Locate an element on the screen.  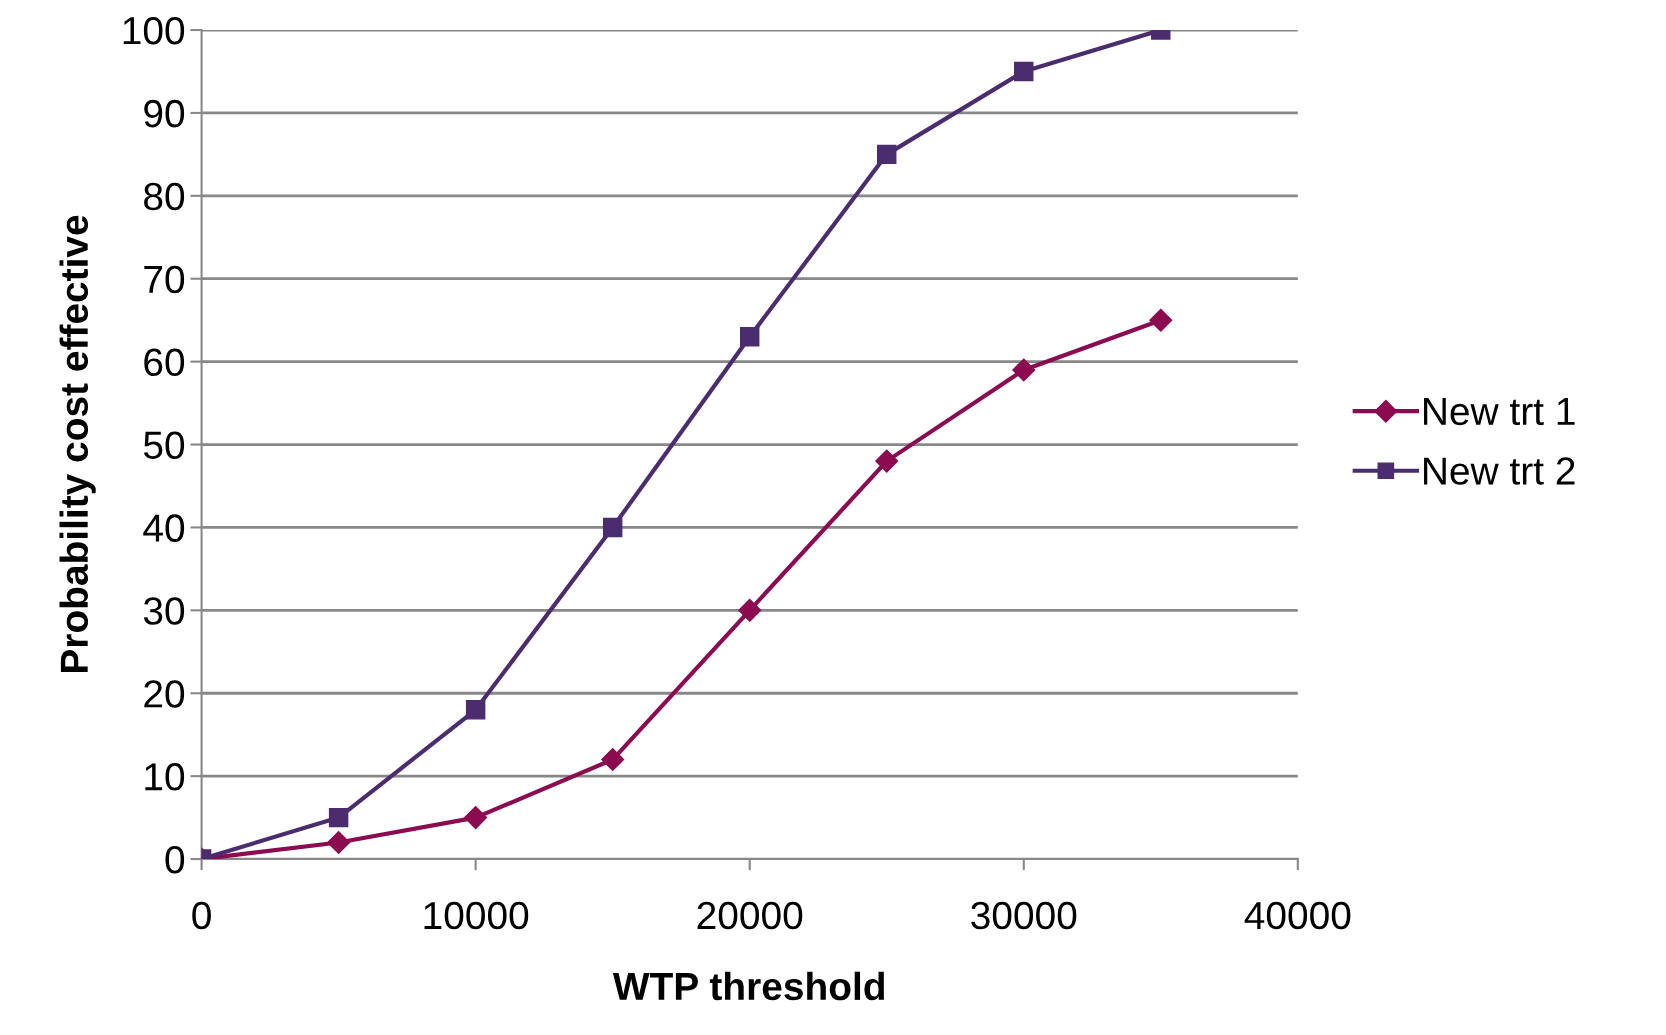
y-axis-title: Probability cost effective is located at coordinates (77, 444).